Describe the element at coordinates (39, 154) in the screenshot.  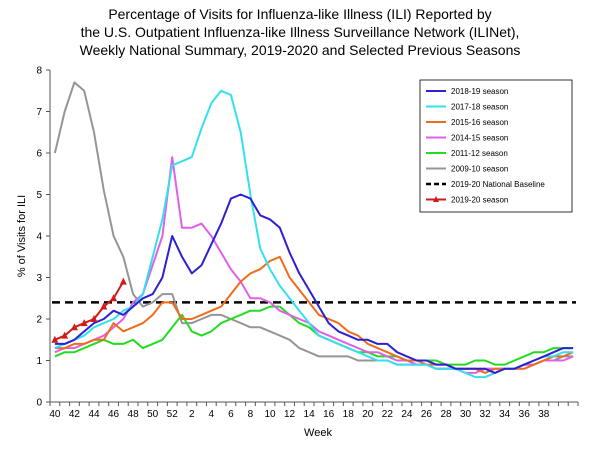
I see `y-tick-label: 6` at that location.